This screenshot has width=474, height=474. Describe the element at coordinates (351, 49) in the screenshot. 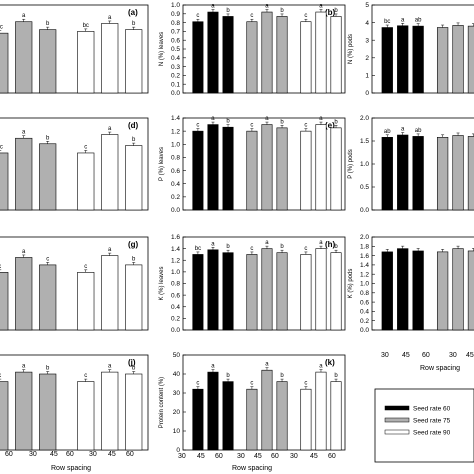

I see `y-axis-label: N (%) pods` at that location.